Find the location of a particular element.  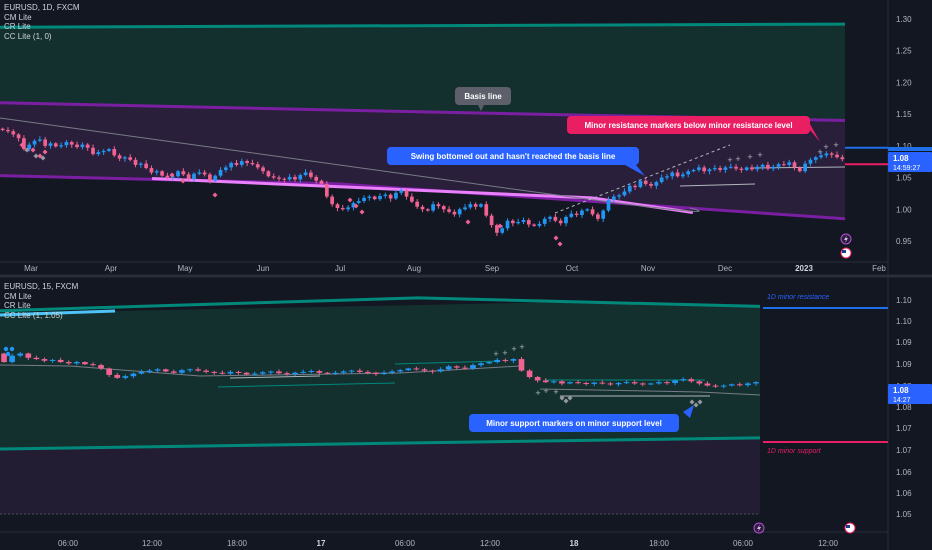

top-x-tick: Jun is located at coordinates (263, 268).